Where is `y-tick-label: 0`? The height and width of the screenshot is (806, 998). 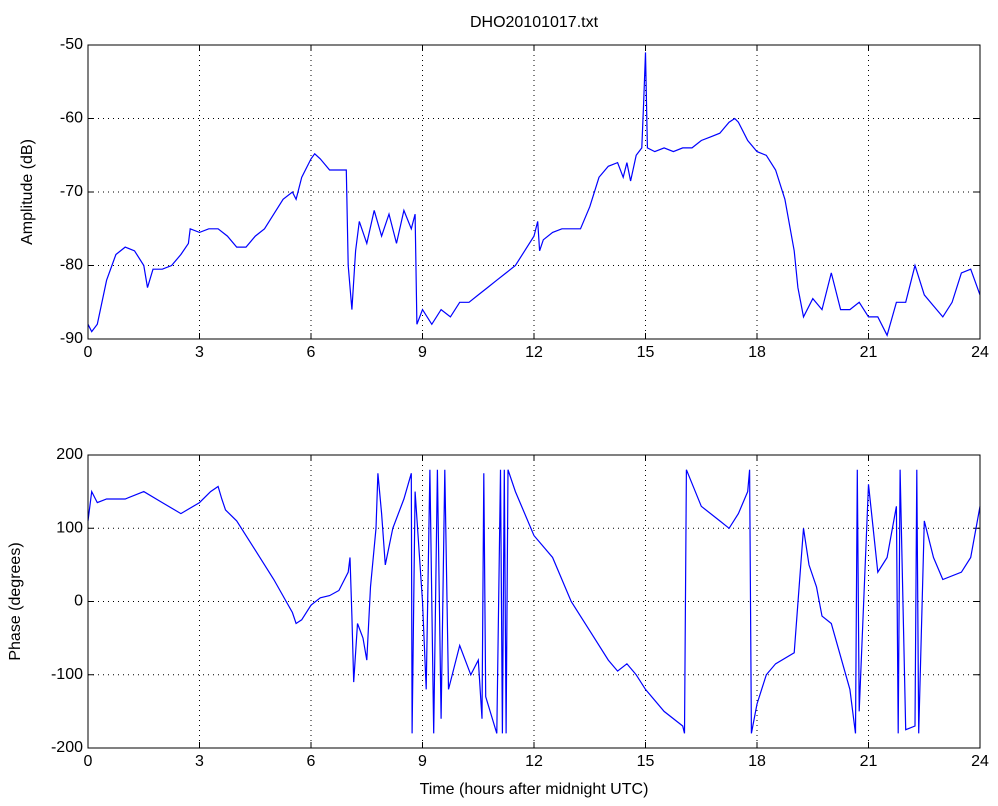 y-tick-label: 0 is located at coordinates (78, 601).